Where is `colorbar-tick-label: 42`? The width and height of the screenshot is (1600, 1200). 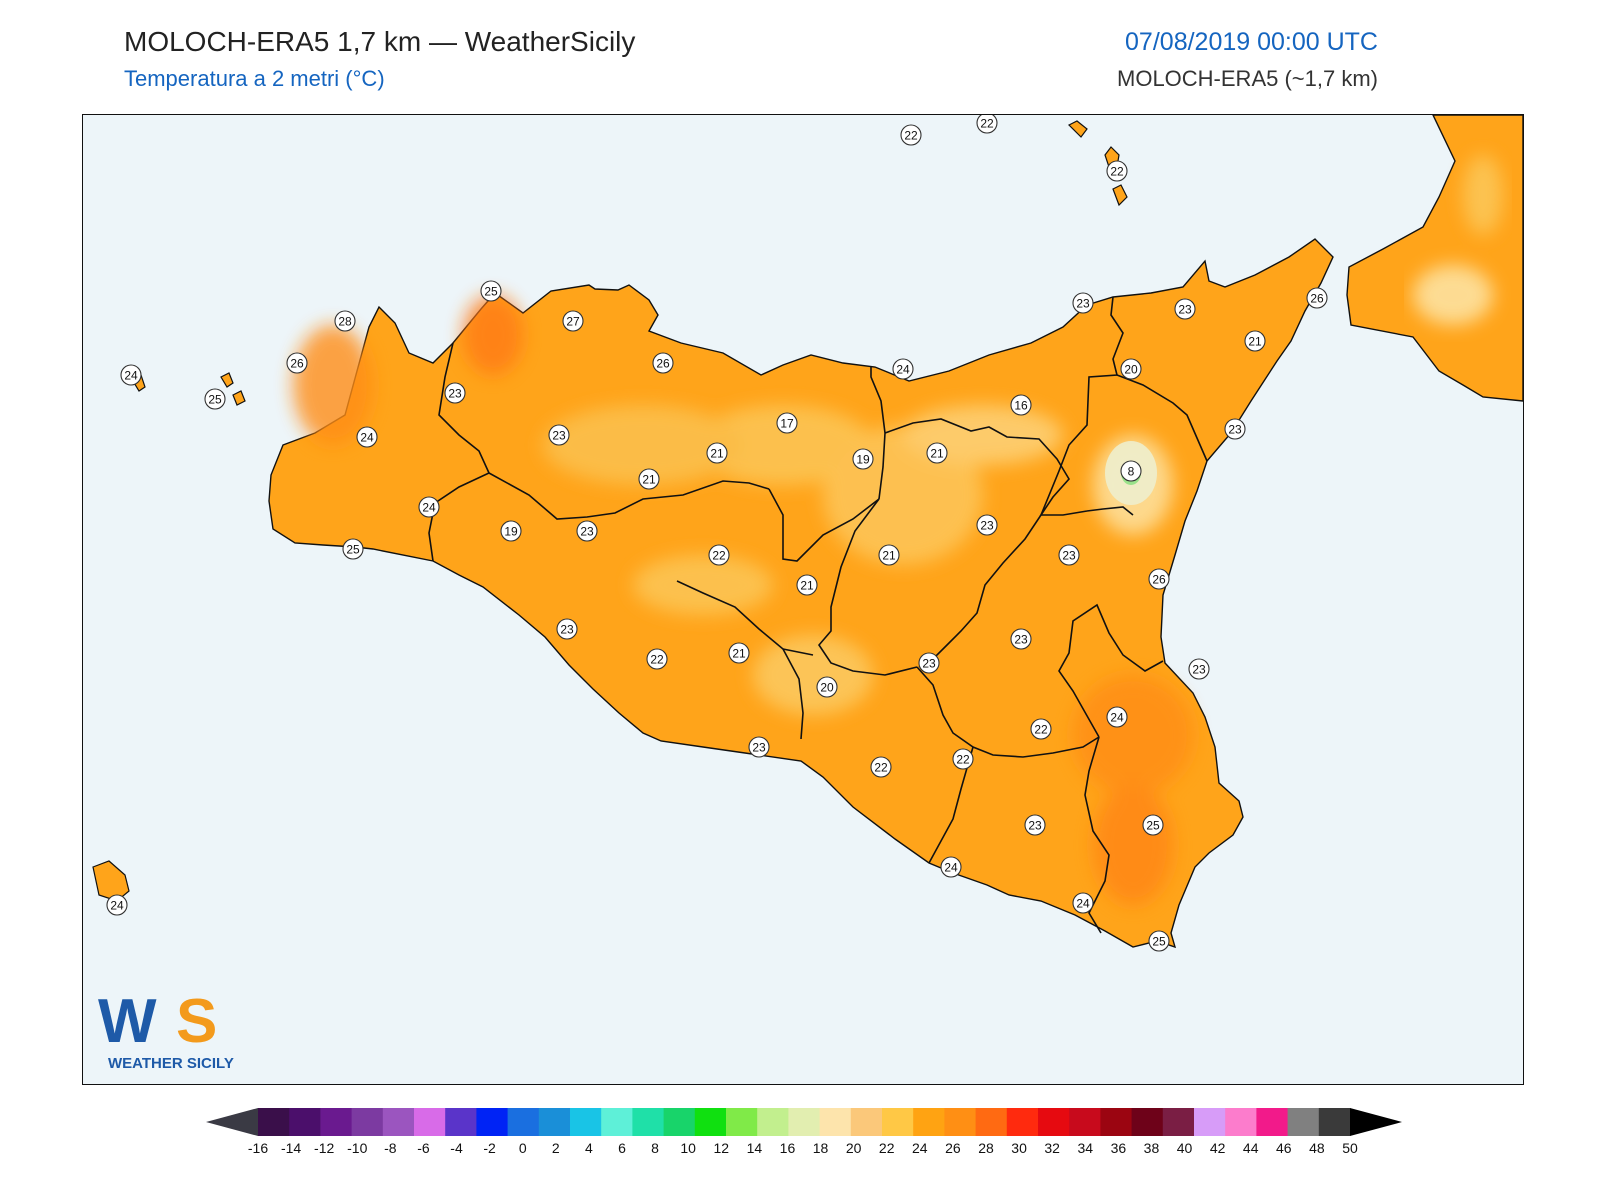 colorbar-tick-label: 42 is located at coordinates (1217, 1148).